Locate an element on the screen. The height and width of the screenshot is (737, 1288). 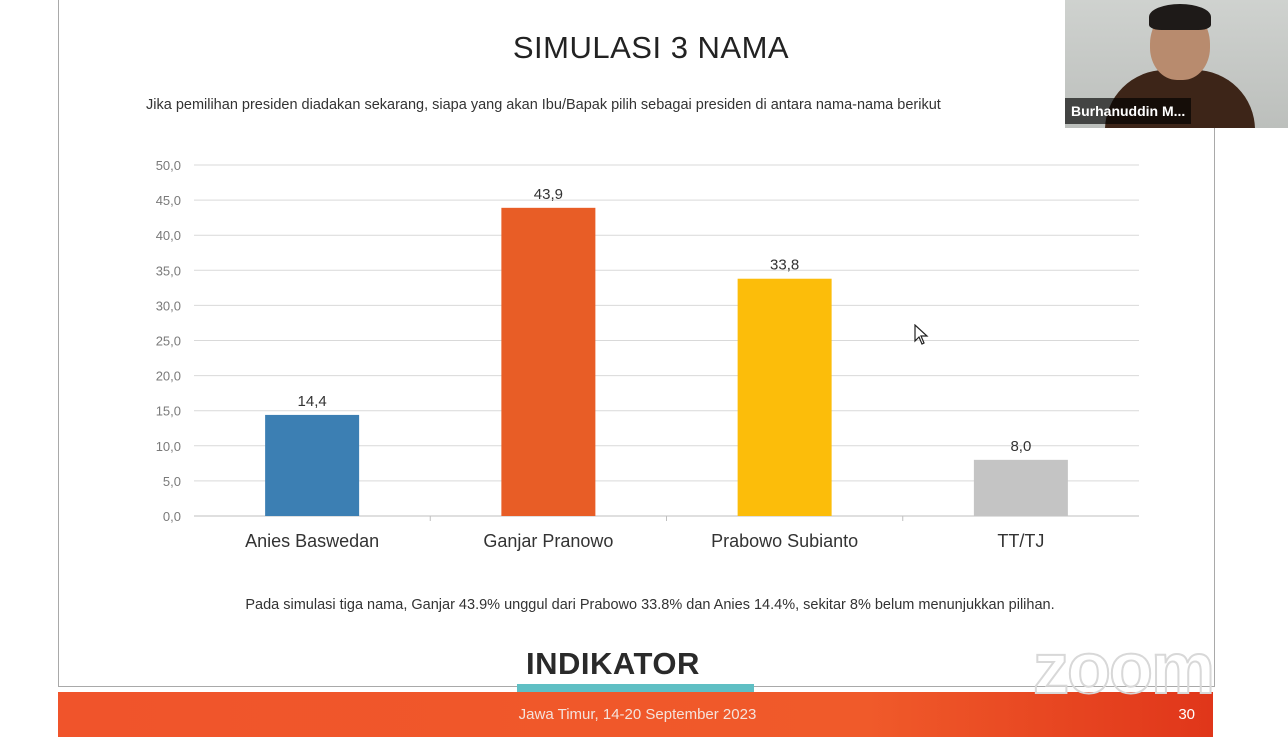
footer-survey-date: Jawa Timur, 14-20 September 2023 is located at coordinates (637, 714).